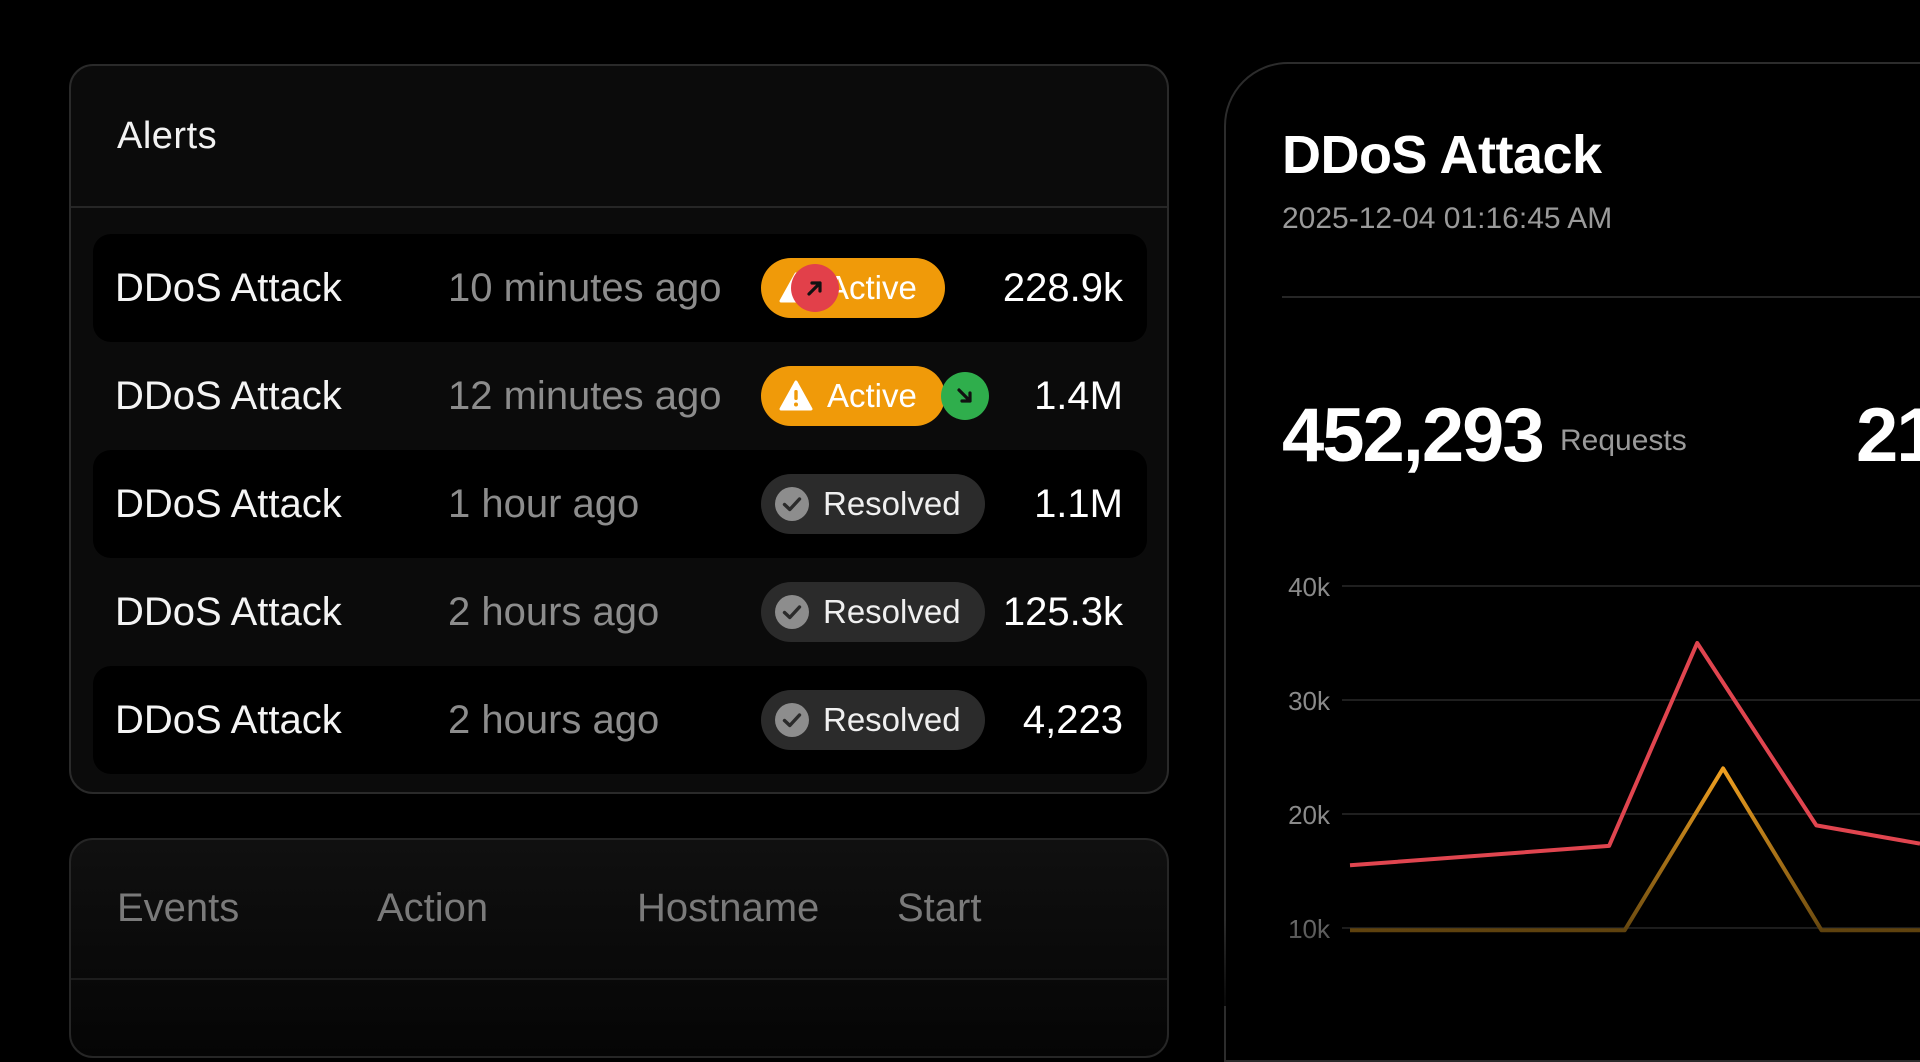 This screenshot has width=1920, height=1062. What do you see at coordinates (796, 396) in the screenshot?
I see `warning-icon` at bounding box center [796, 396].